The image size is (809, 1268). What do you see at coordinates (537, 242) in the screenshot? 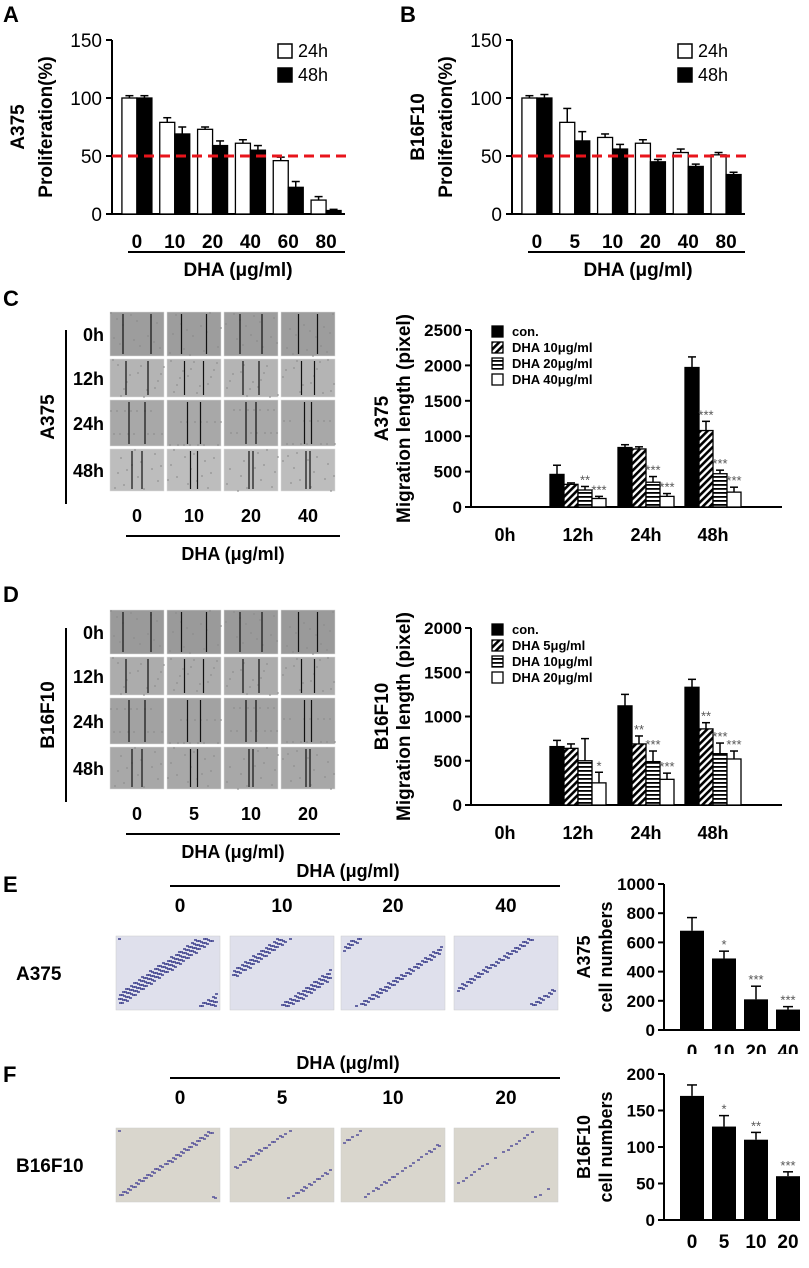
I see `x-tick-label: 0` at bounding box center [537, 242].